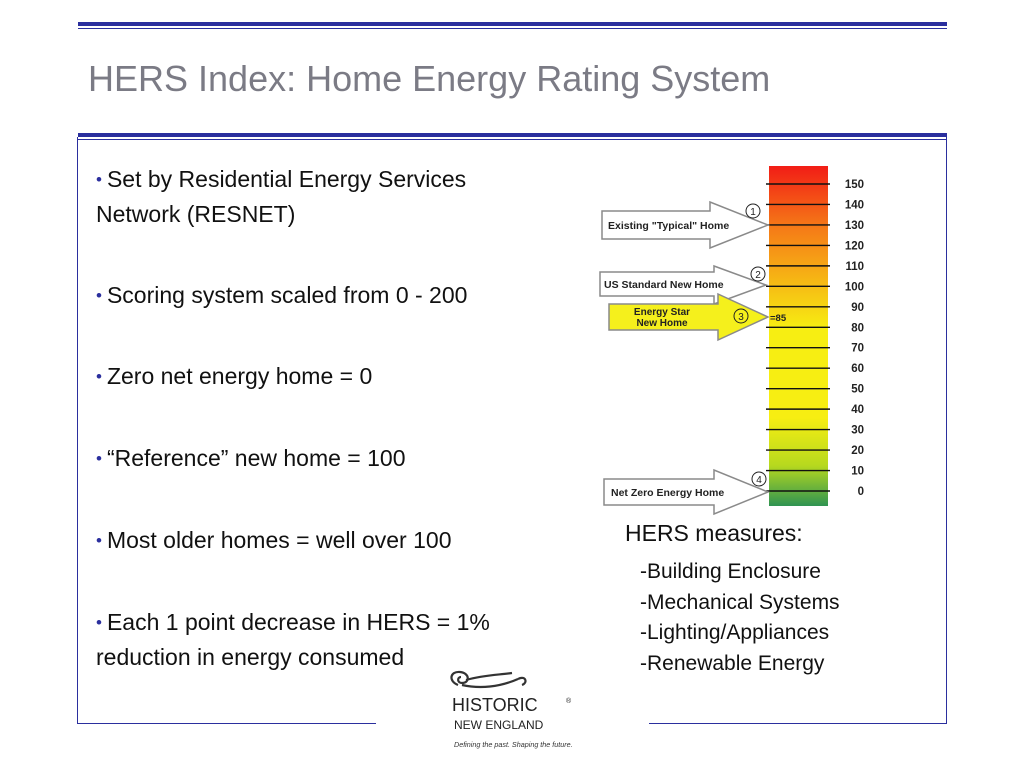  What do you see at coordinates (732, 663) in the screenshot?
I see `measure-item: -Renewable Energy` at bounding box center [732, 663].